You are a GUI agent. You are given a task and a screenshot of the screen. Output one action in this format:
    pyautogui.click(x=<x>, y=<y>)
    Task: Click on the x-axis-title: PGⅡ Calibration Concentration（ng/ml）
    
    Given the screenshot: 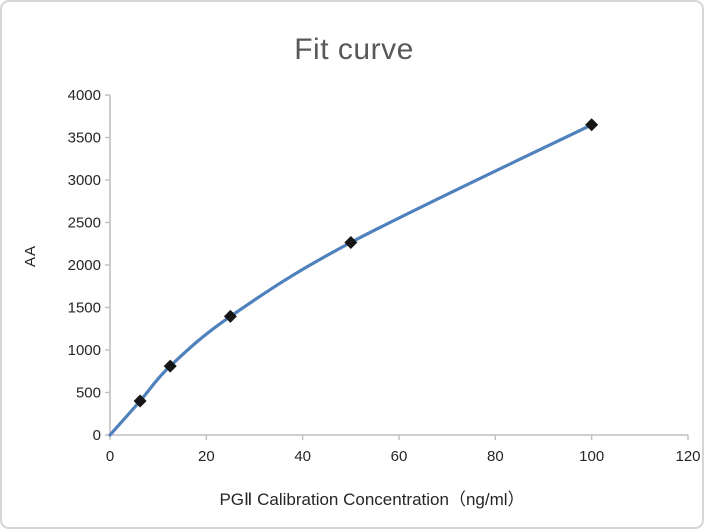 What is the action you would take?
    pyautogui.click(x=372, y=499)
    